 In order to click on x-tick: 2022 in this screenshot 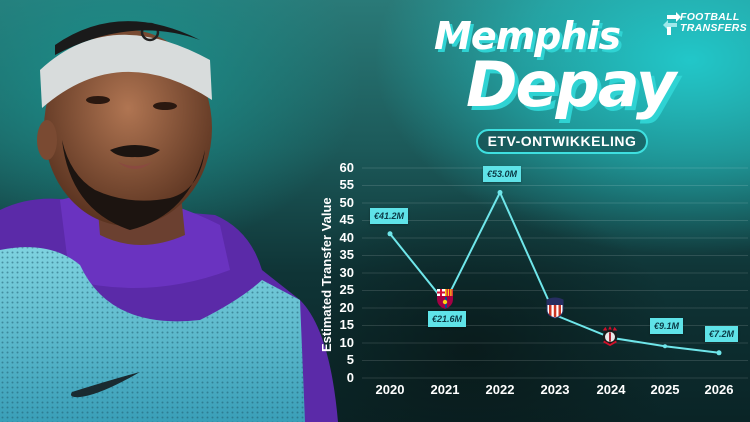, I will do `click(500, 389)`.